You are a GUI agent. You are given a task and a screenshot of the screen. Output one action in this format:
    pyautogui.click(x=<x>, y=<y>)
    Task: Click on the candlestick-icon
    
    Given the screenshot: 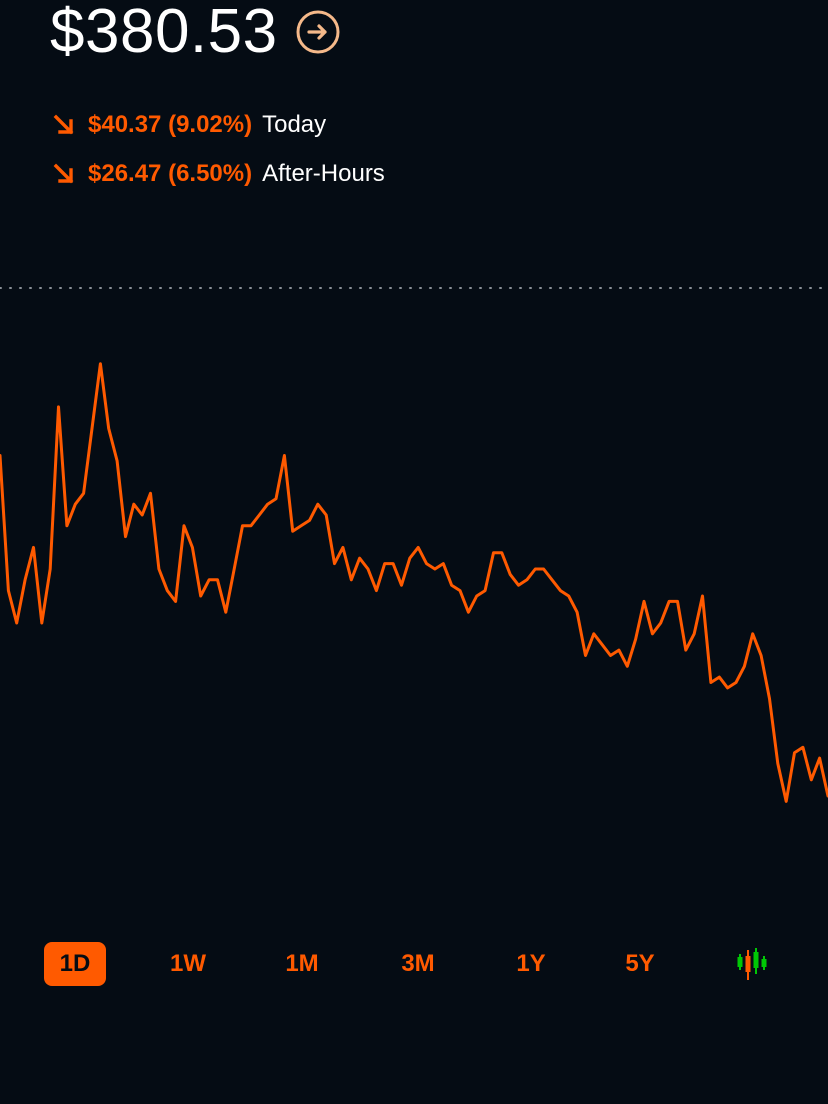 What is the action you would take?
    pyautogui.click(x=752, y=964)
    